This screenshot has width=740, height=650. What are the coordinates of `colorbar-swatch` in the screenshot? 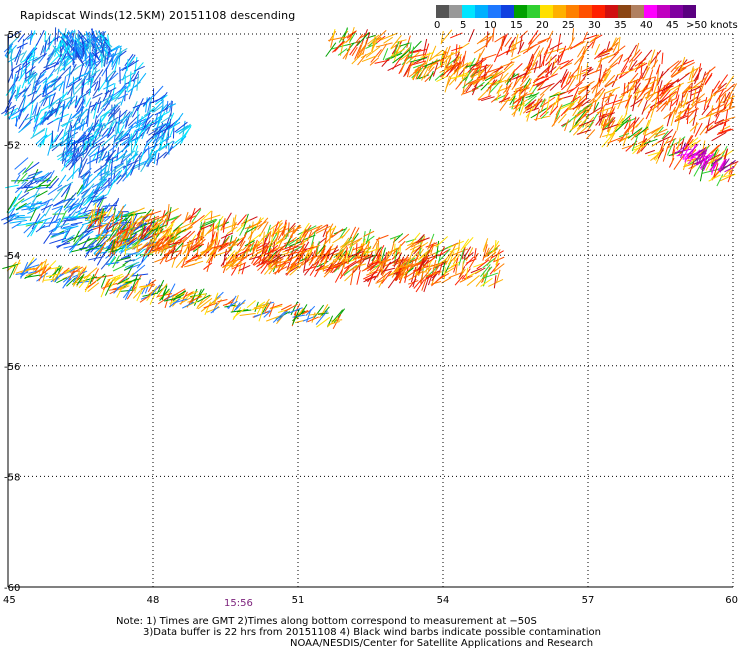 It's located at (442, 11).